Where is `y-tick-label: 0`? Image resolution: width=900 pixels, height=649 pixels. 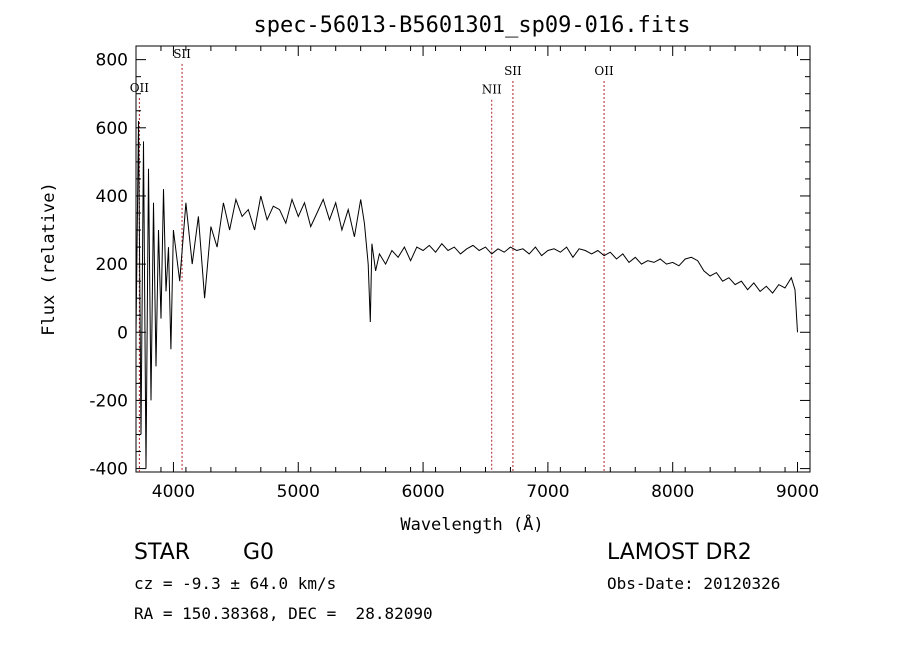 y-tick-label: 0 is located at coordinates (122, 333).